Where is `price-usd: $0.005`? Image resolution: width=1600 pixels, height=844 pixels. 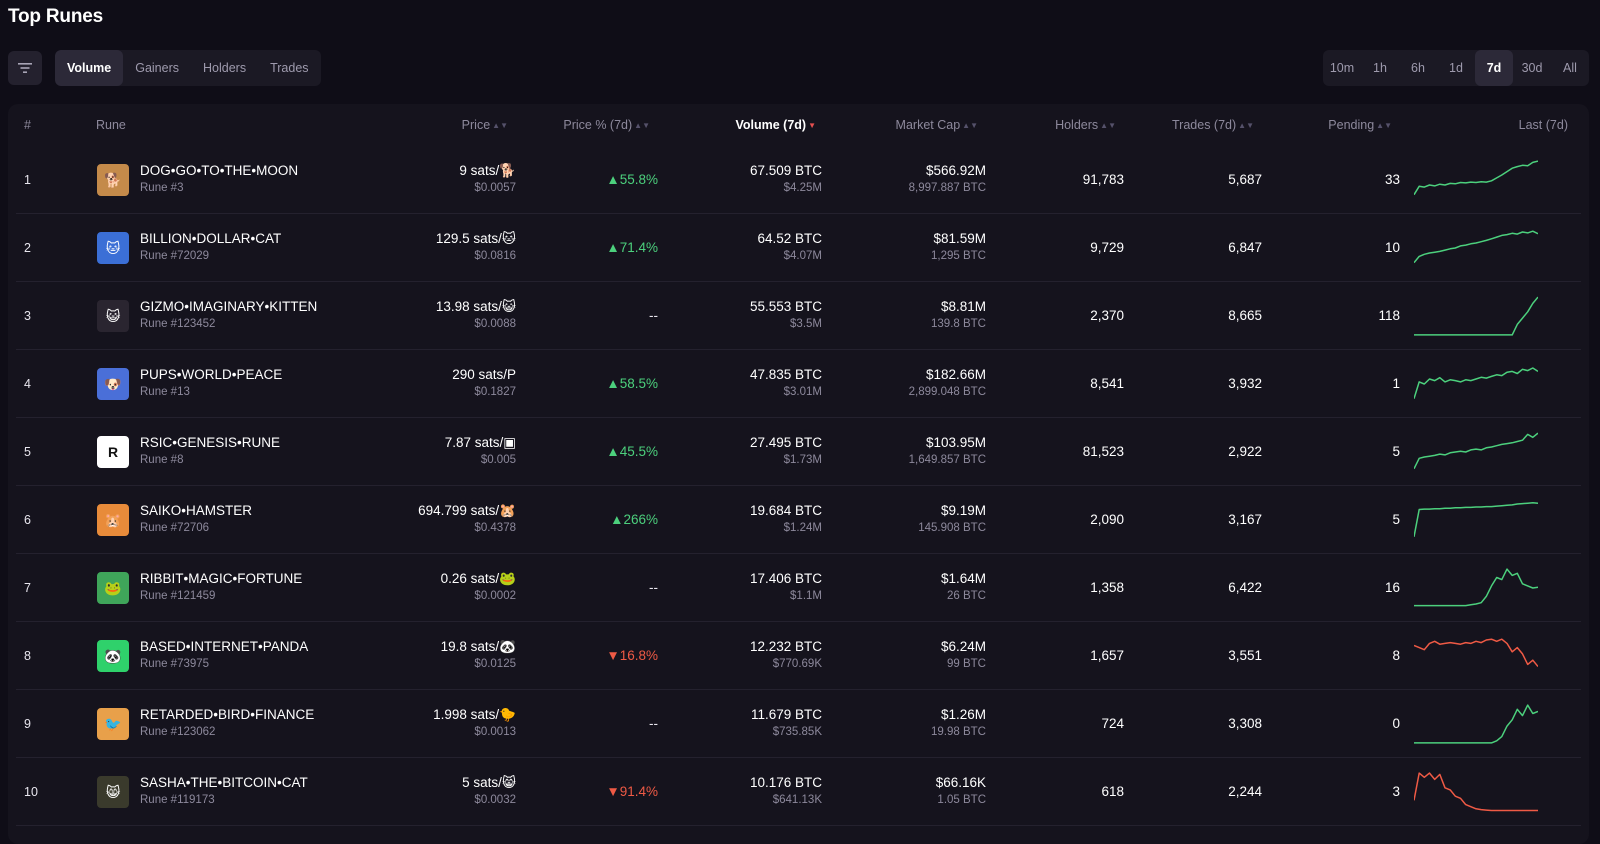 price-usd: $0.005 is located at coordinates (498, 460).